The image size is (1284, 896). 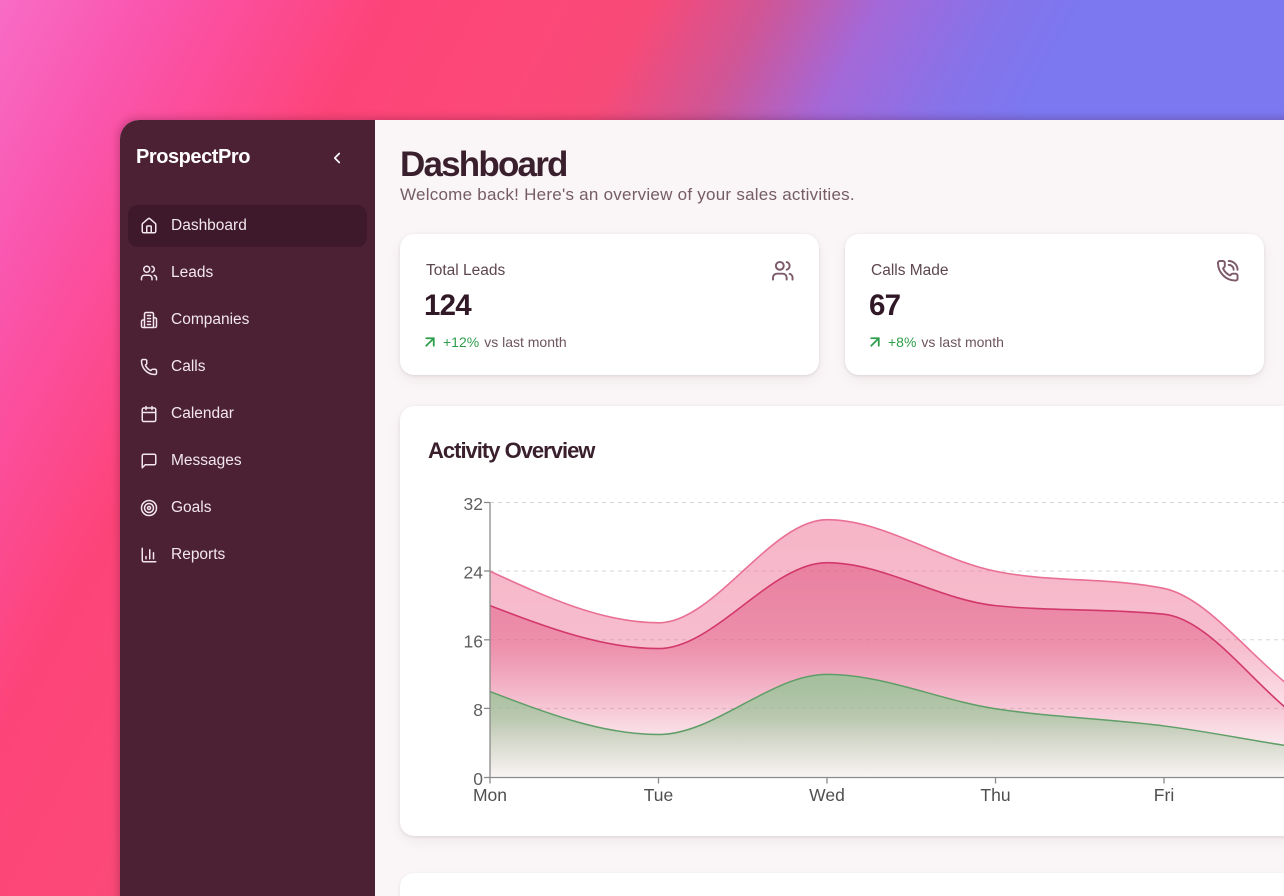 I want to click on svg-text: Fri, so click(x=1164, y=795).